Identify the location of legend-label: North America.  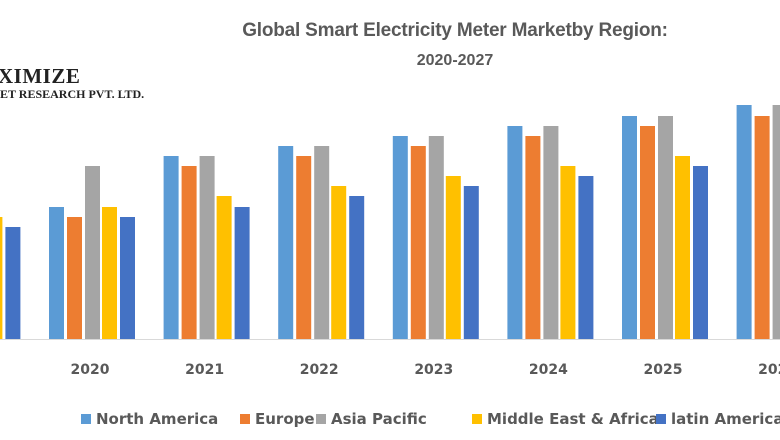
(157, 419).